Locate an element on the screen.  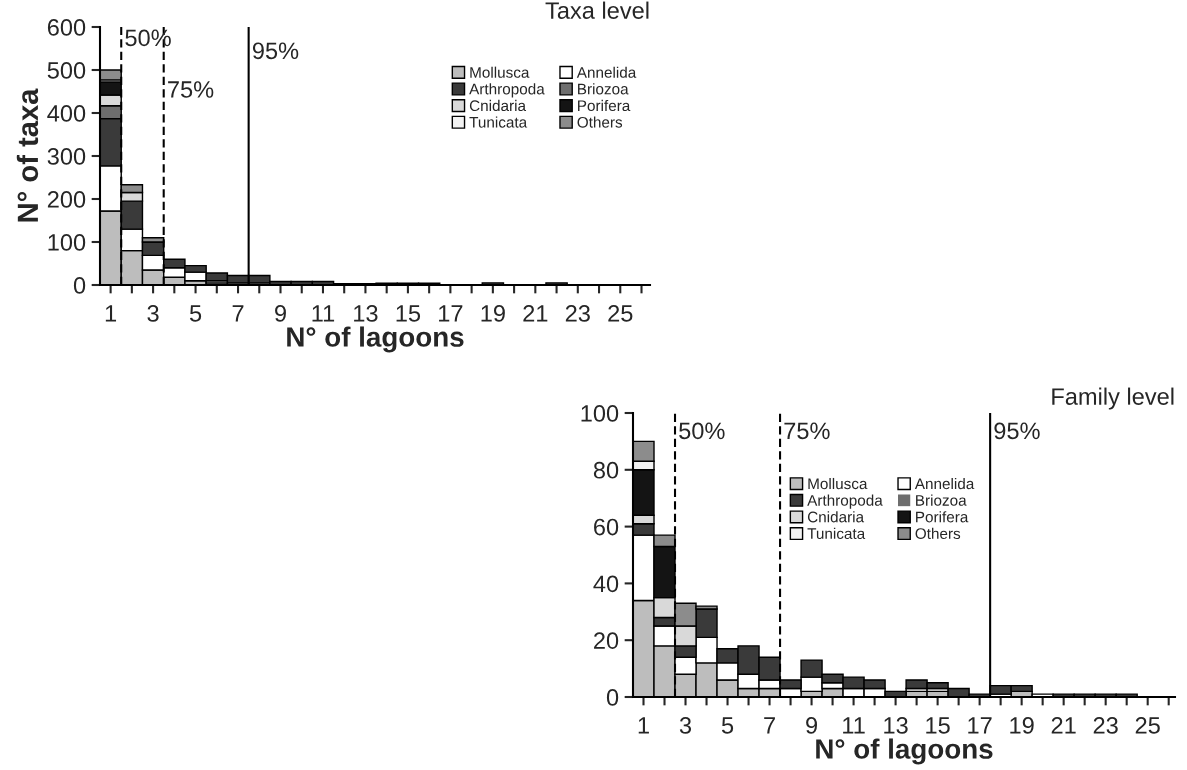
y-tick-label: 20 is located at coordinates (606, 640).